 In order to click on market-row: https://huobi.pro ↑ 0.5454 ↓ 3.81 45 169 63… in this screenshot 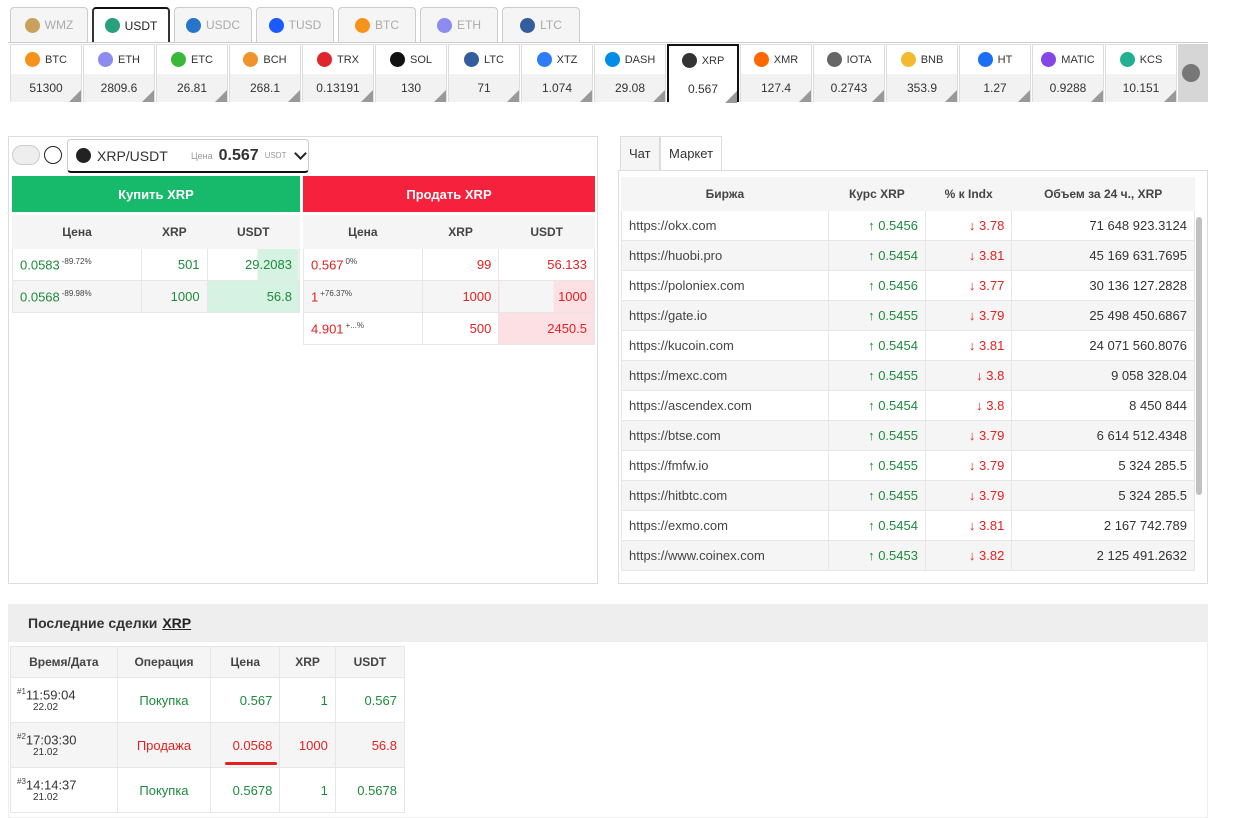, I will do `click(908, 255)`.